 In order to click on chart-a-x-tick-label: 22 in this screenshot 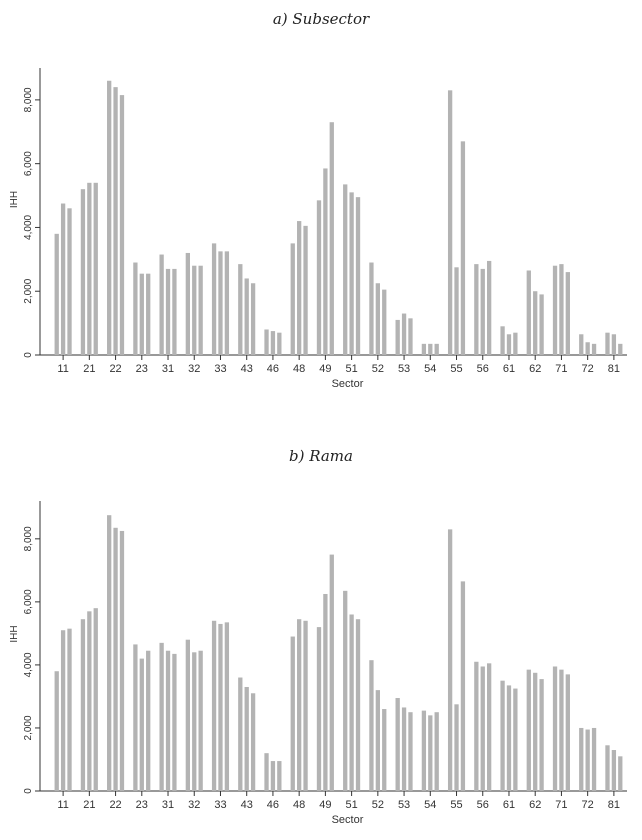, I will do `click(115, 369)`.